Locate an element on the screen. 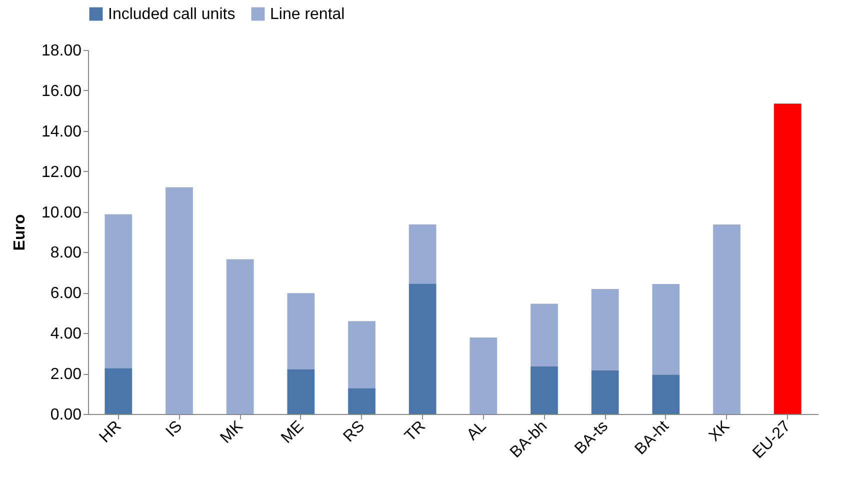 This screenshot has height=502, width=868. y-tick-label: 14.00 is located at coordinates (61, 131).